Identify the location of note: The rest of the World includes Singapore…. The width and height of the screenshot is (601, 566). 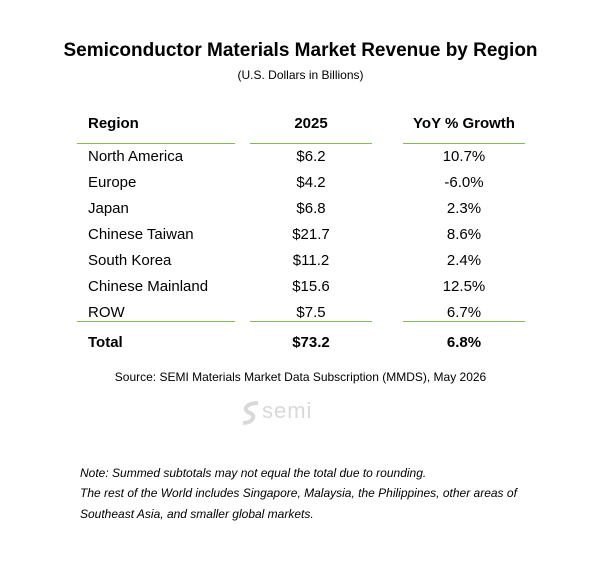
(298, 493).